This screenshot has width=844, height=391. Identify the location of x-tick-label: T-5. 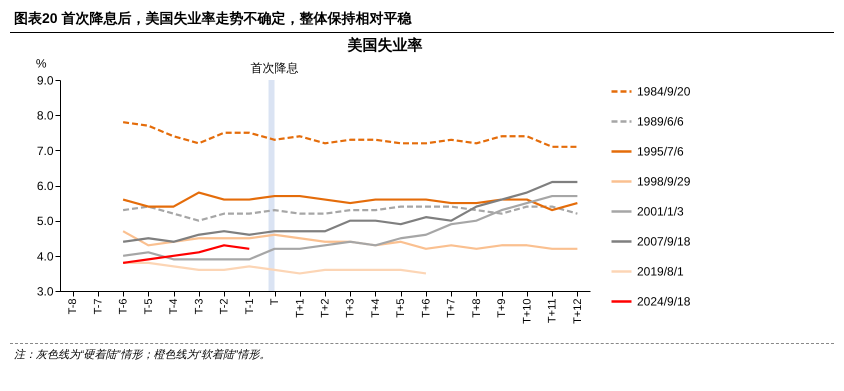
(148, 306).